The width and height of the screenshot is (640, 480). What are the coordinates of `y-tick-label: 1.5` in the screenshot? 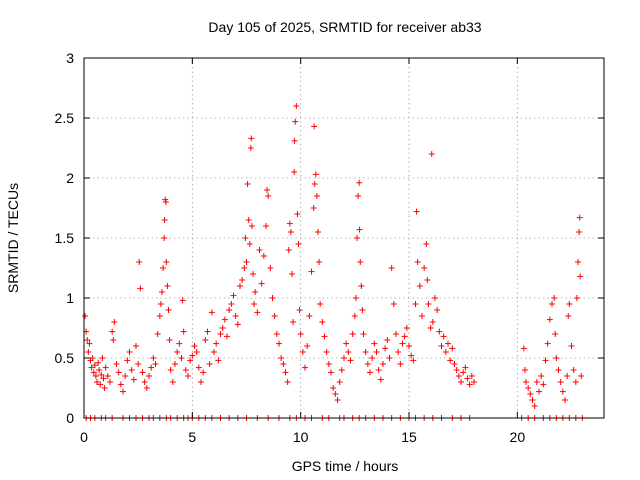 It's located at (65, 238).